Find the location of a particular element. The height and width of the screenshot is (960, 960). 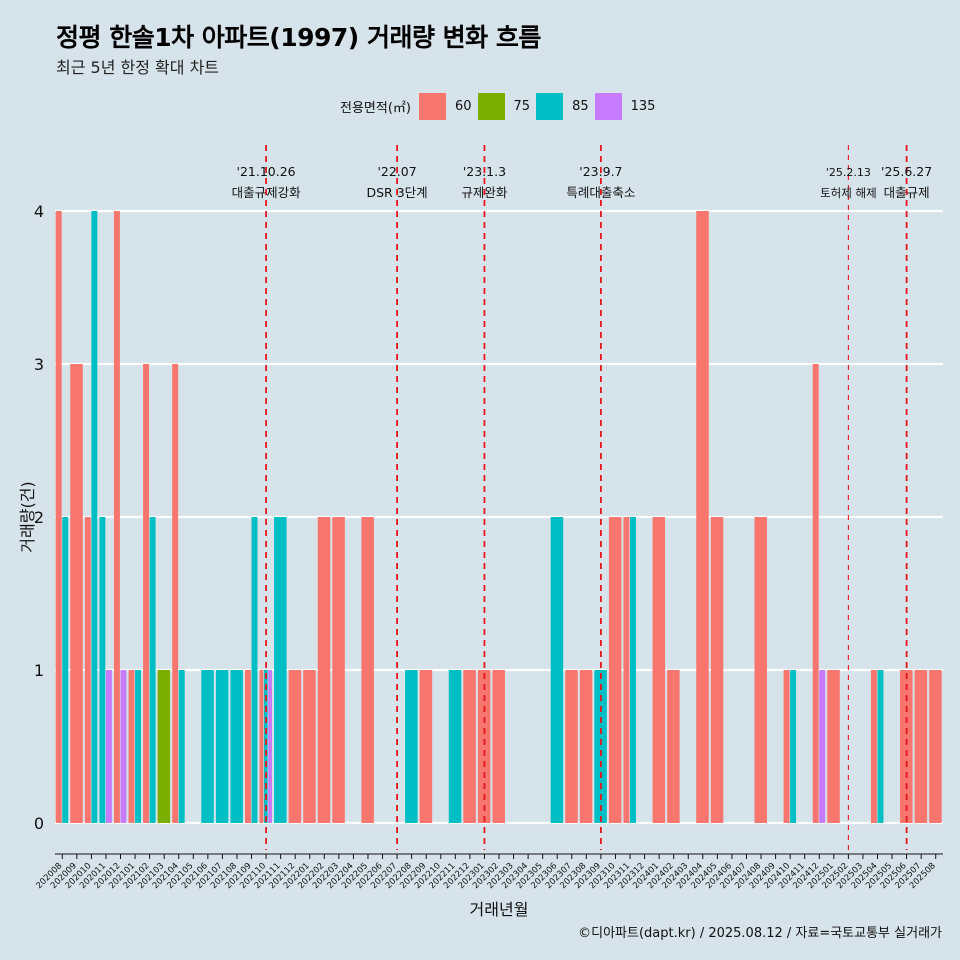

y-tick-label-2: 2 is located at coordinates (39, 517).